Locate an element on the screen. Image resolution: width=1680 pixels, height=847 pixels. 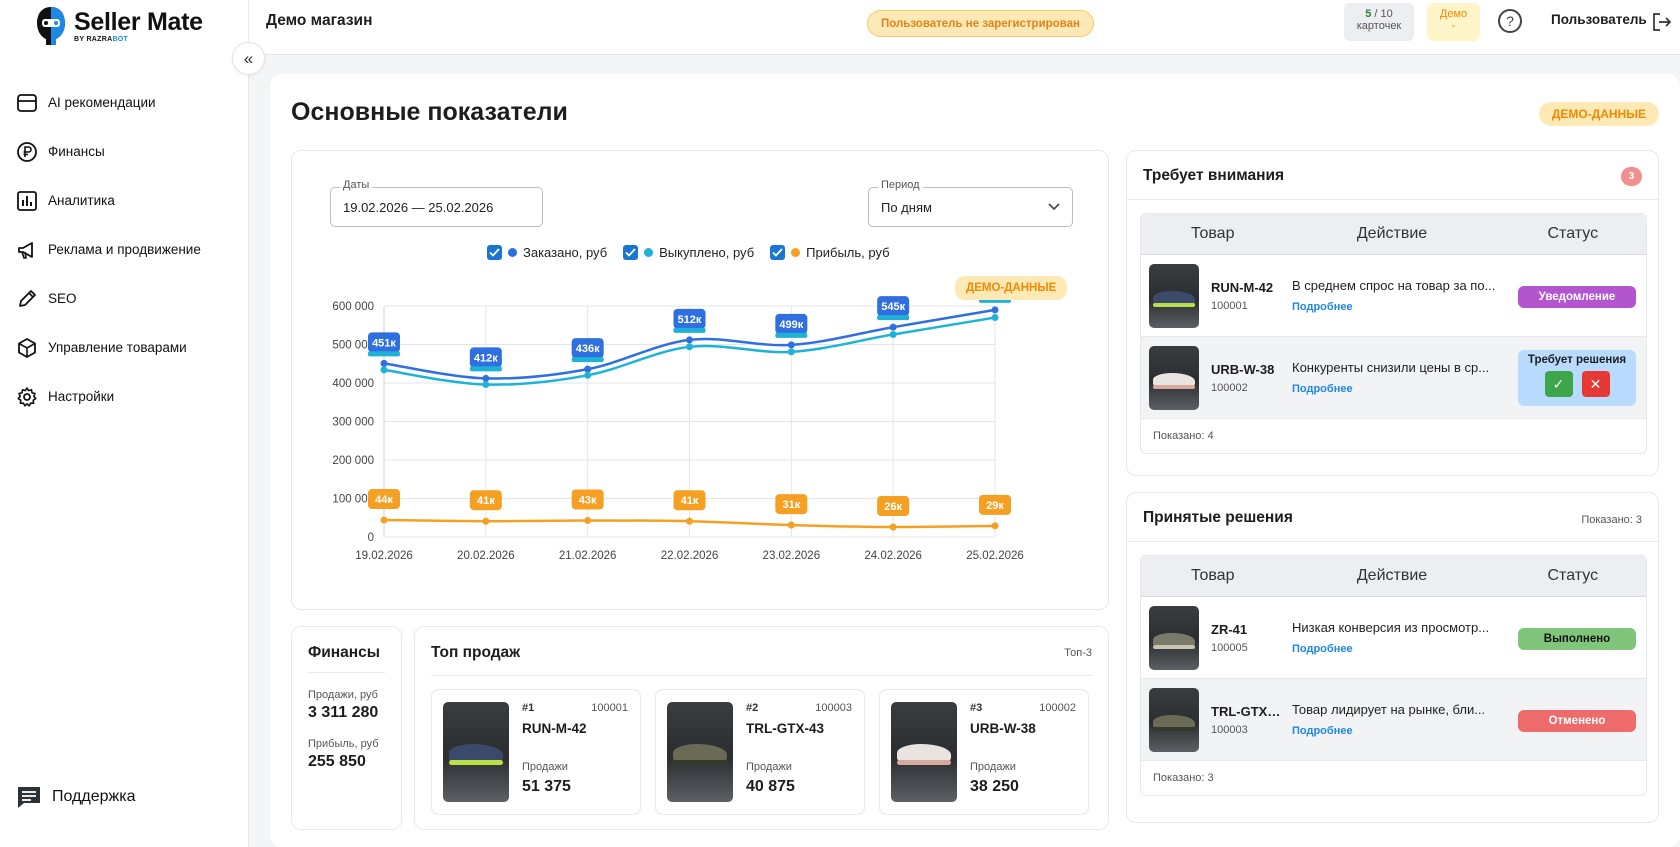
top-sales-title: Топ продаж is located at coordinates (476, 652).